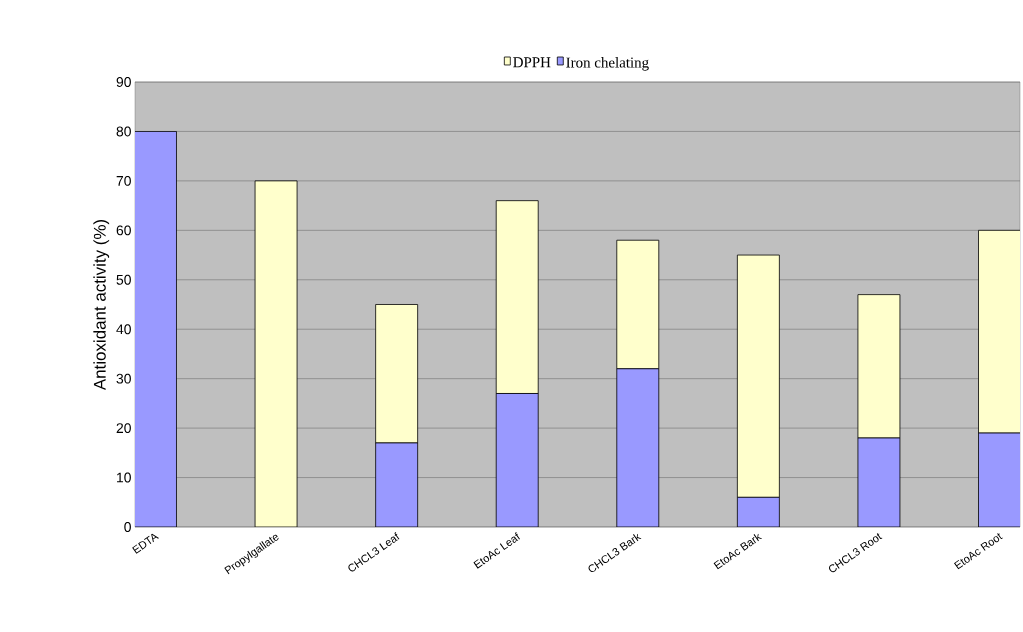 The width and height of the screenshot is (1023, 632). I want to click on y-tick-label: 10, so click(124, 477).